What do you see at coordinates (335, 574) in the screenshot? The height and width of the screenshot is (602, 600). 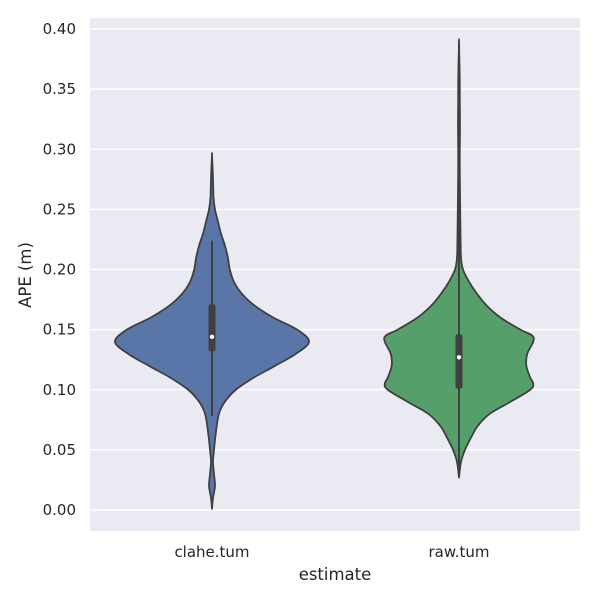 I see `x-axis-title: estimate` at bounding box center [335, 574].